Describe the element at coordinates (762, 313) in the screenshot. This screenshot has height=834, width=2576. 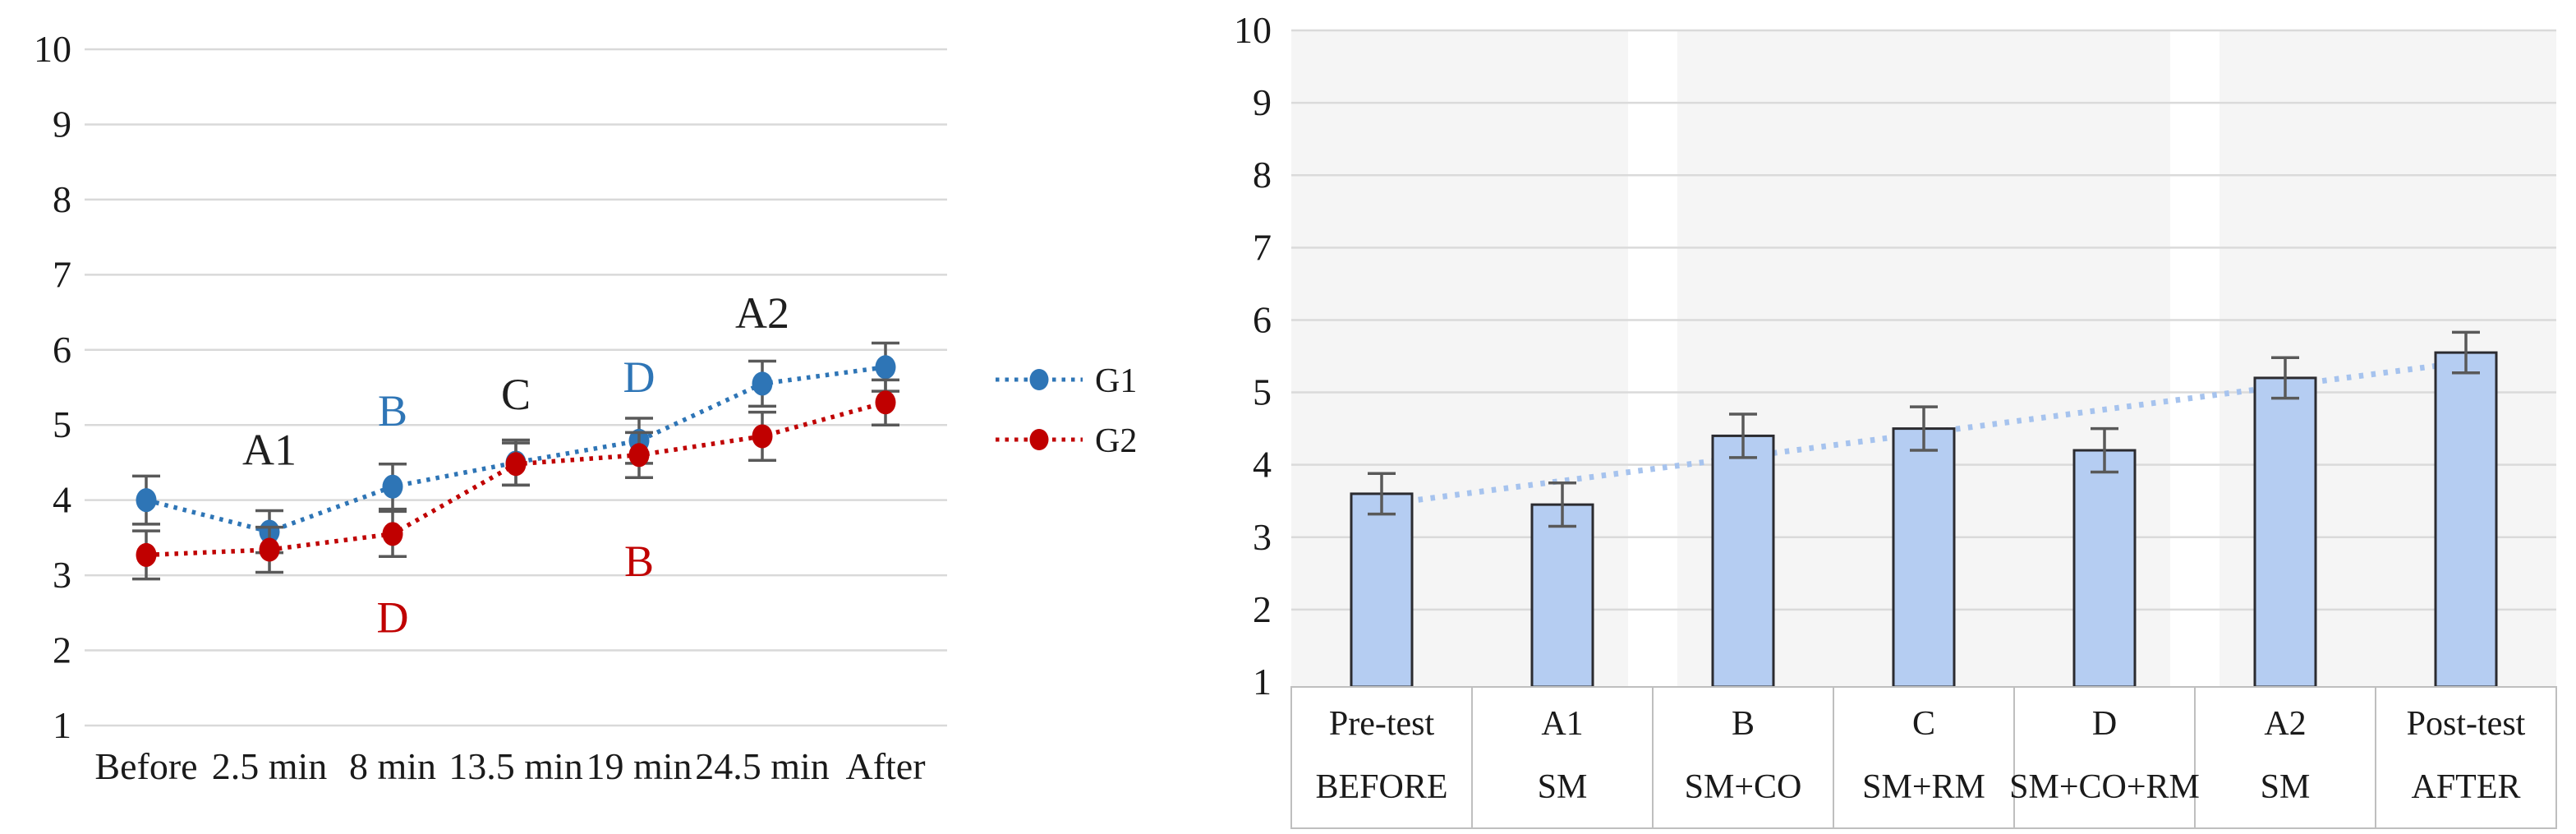
I see `annotation-label: A2` at that location.